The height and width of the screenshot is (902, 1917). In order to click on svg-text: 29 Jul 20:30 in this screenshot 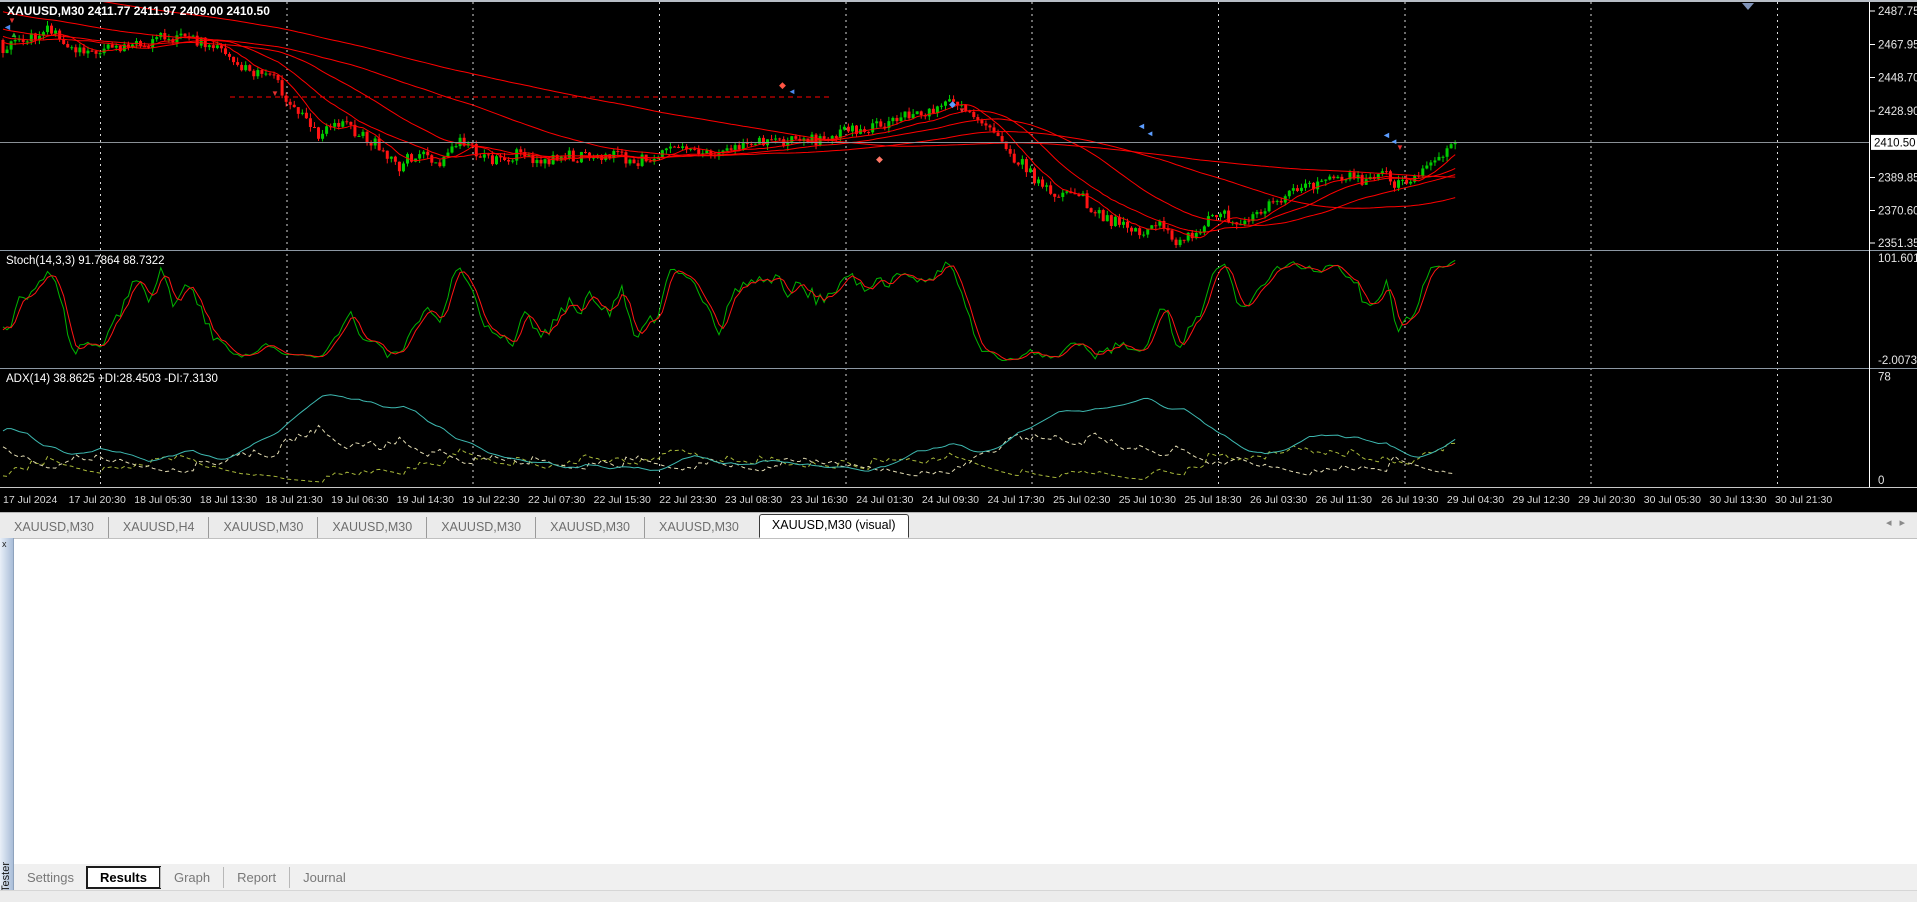, I will do `click(1606, 500)`.